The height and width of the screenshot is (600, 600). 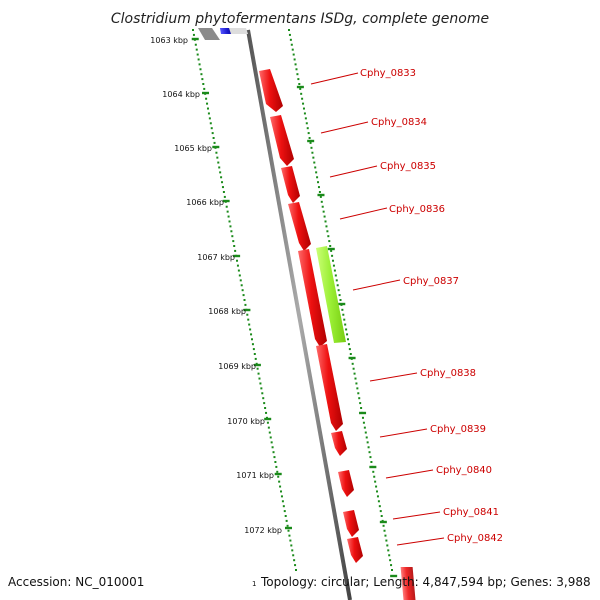 What do you see at coordinates (312, 298) in the screenshot?
I see `gene-cphy-0838-part1` at bounding box center [312, 298].